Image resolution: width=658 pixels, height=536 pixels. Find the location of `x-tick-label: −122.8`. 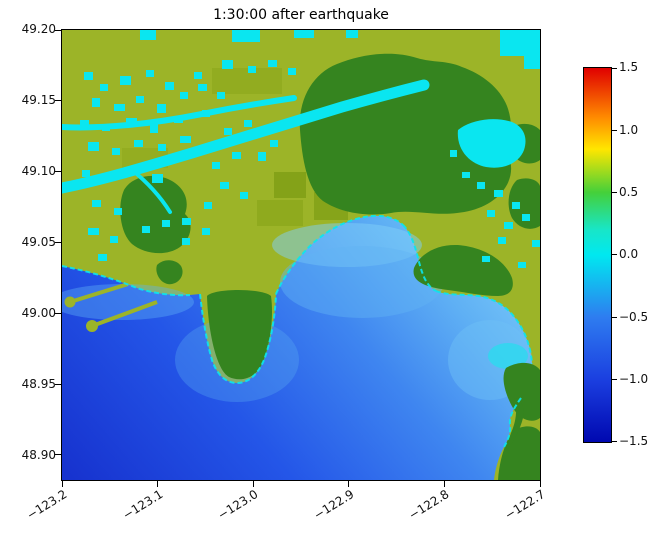

x-tick-label: −122.8 is located at coordinates (429, 505).